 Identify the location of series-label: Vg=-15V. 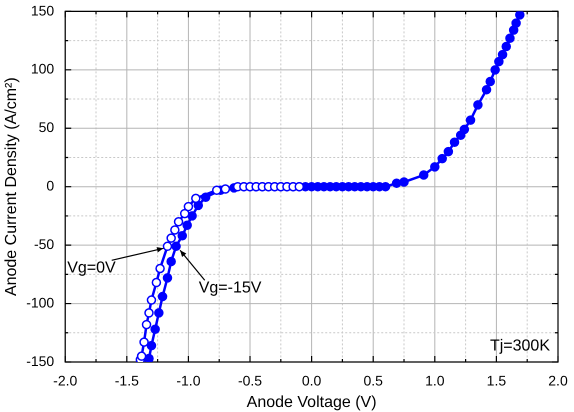
(230, 288).